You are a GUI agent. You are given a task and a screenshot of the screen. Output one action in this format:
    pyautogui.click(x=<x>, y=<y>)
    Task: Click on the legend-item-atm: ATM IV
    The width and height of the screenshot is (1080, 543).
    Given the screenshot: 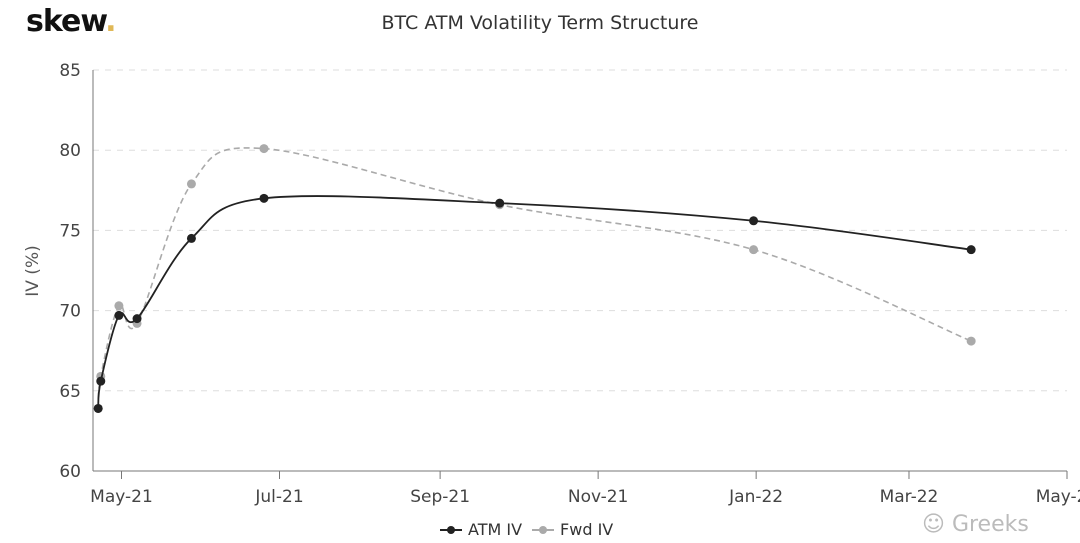 What is the action you would take?
    pyautogui.click(x=481, y=529)
    